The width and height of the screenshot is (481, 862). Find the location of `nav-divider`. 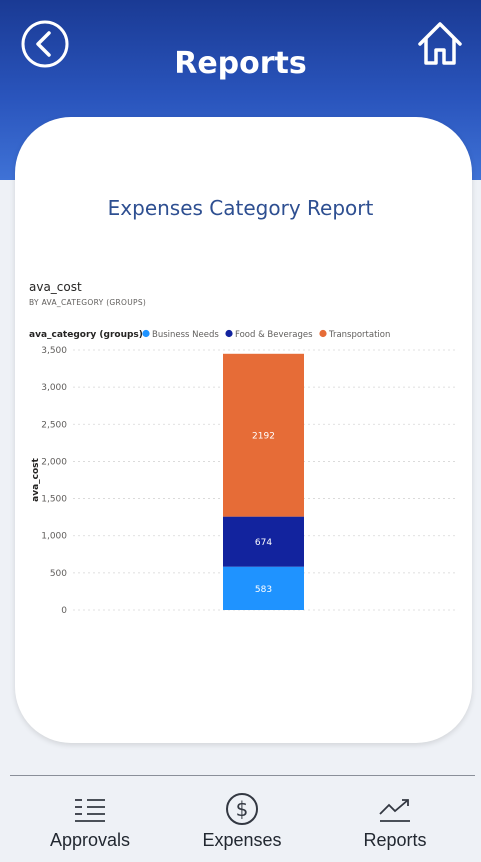

nav-divider is located at coordinates (242, 775).